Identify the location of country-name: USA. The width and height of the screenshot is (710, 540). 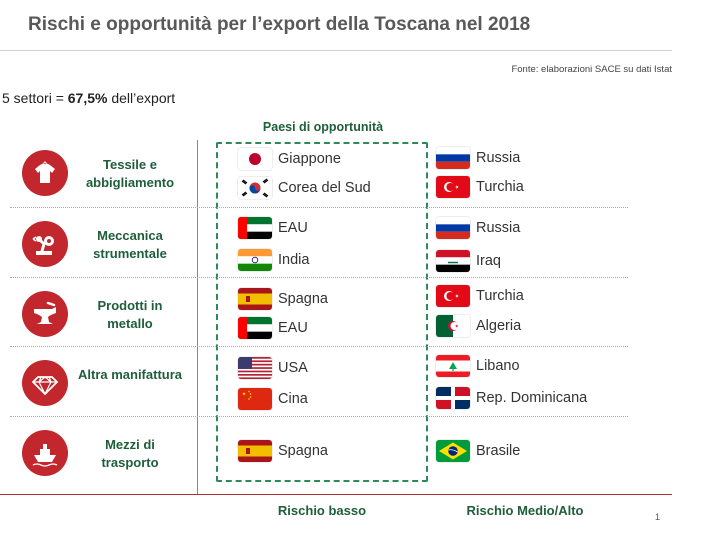
(293, 368).